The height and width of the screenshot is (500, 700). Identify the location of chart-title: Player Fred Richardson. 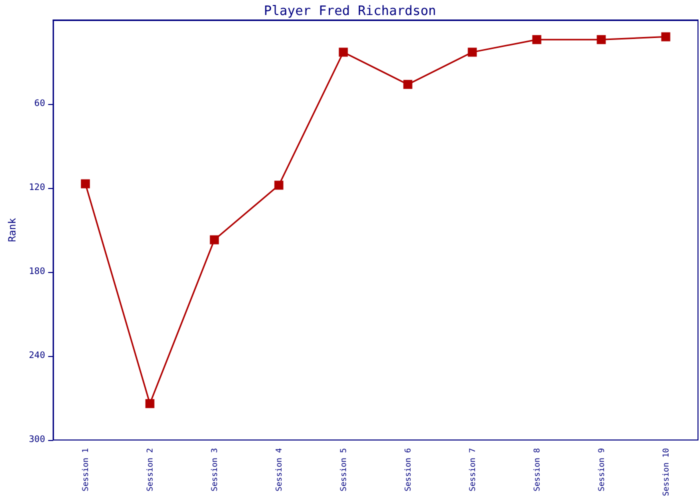
(350, 11).